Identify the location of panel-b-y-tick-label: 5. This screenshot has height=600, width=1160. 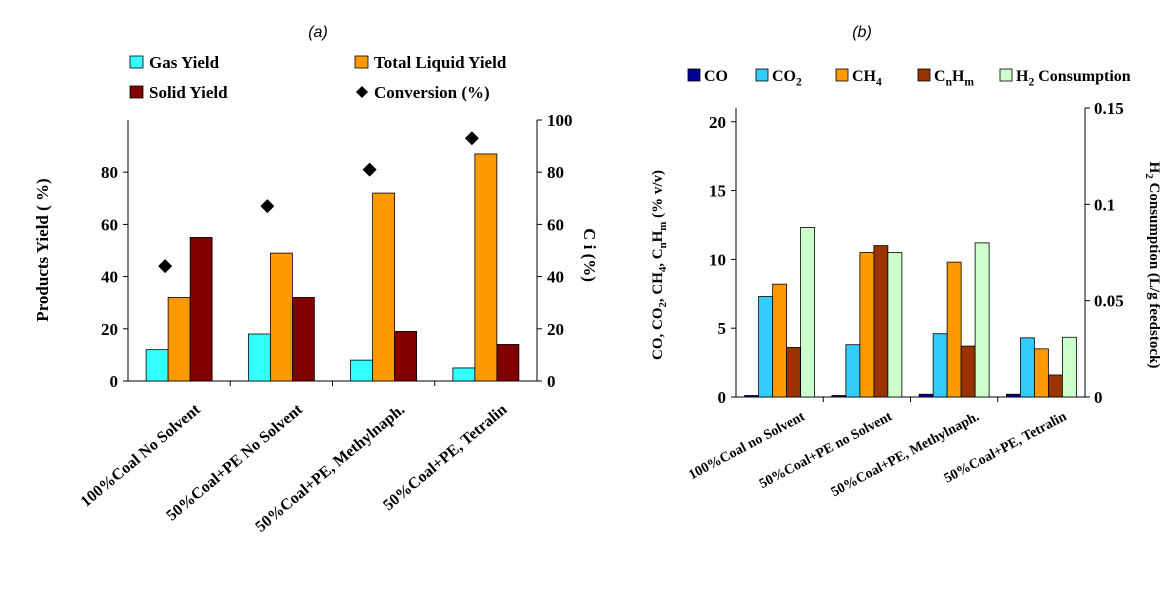
(722, 328).